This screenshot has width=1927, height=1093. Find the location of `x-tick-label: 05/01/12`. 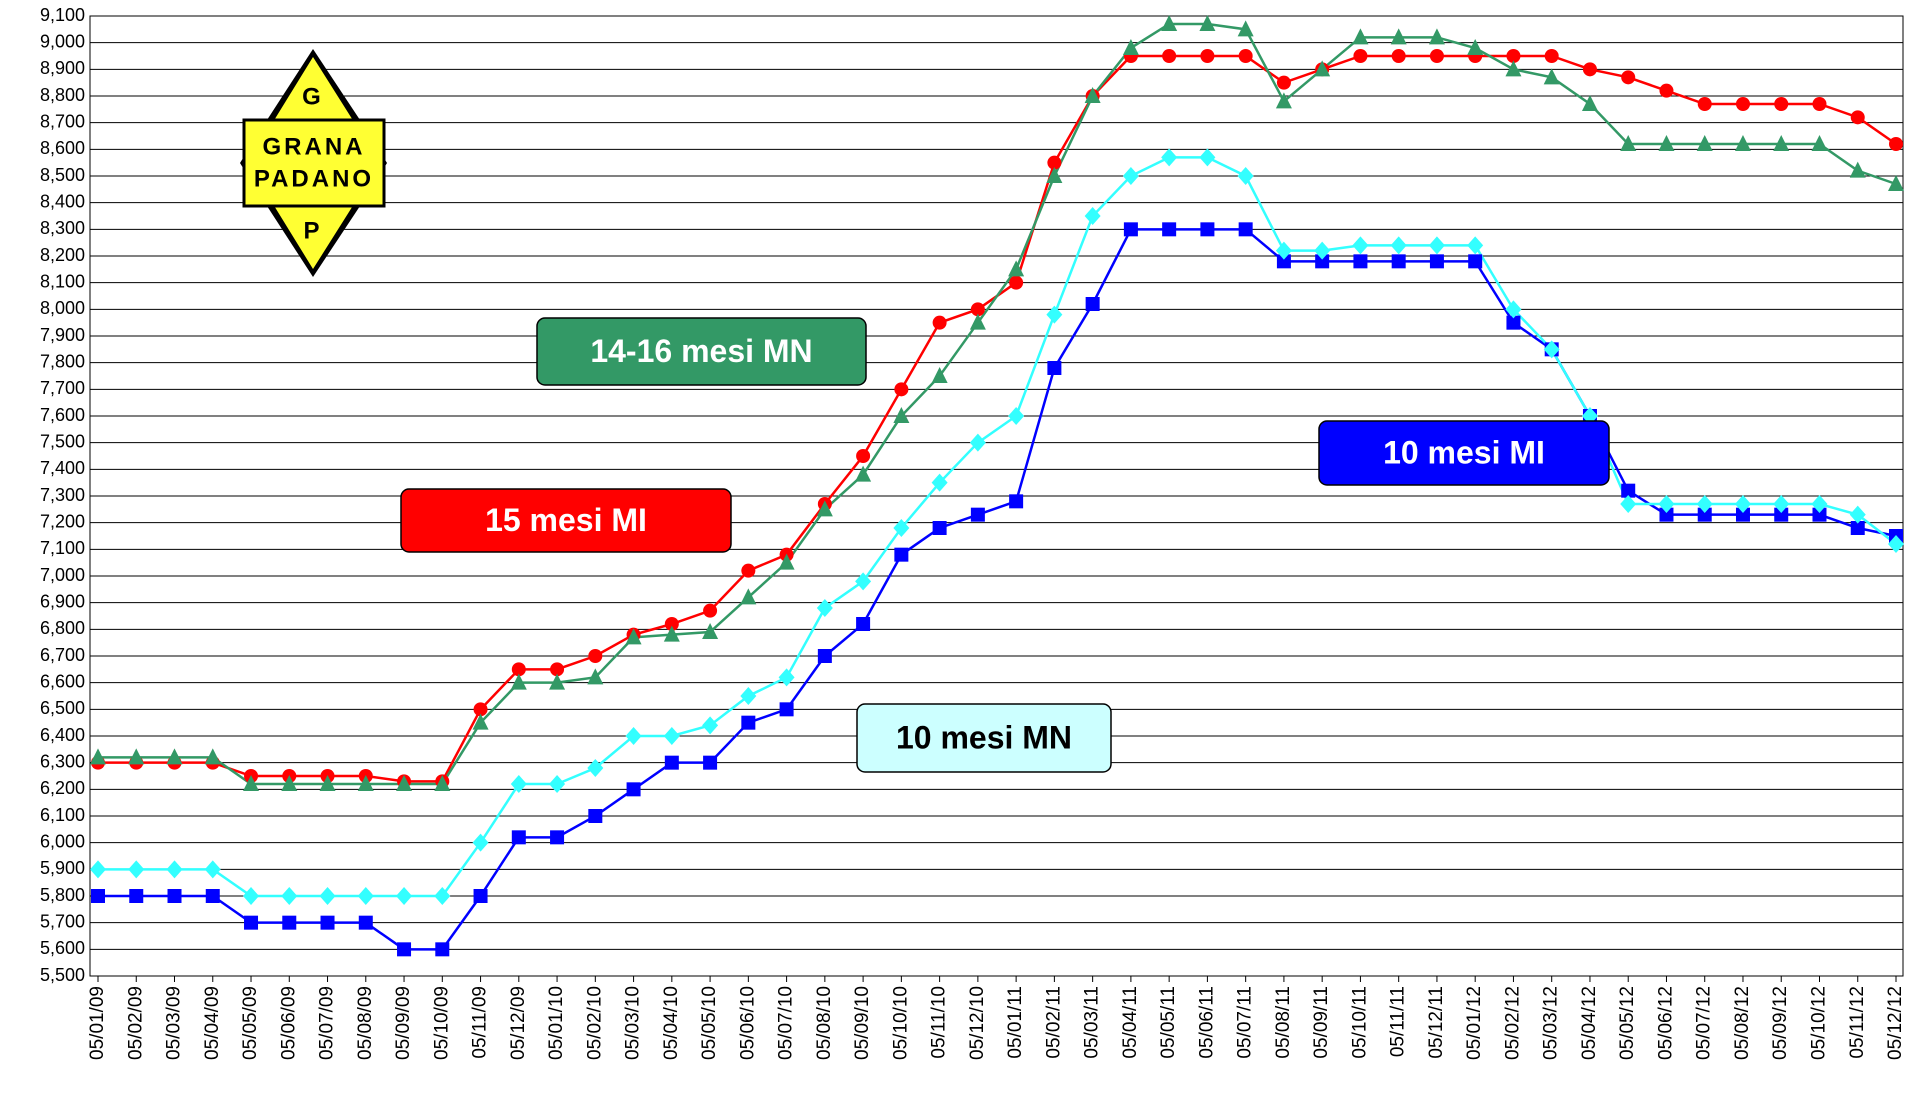

x-tick-label: 05/01/12 is located at coordinates (1474, 1023).